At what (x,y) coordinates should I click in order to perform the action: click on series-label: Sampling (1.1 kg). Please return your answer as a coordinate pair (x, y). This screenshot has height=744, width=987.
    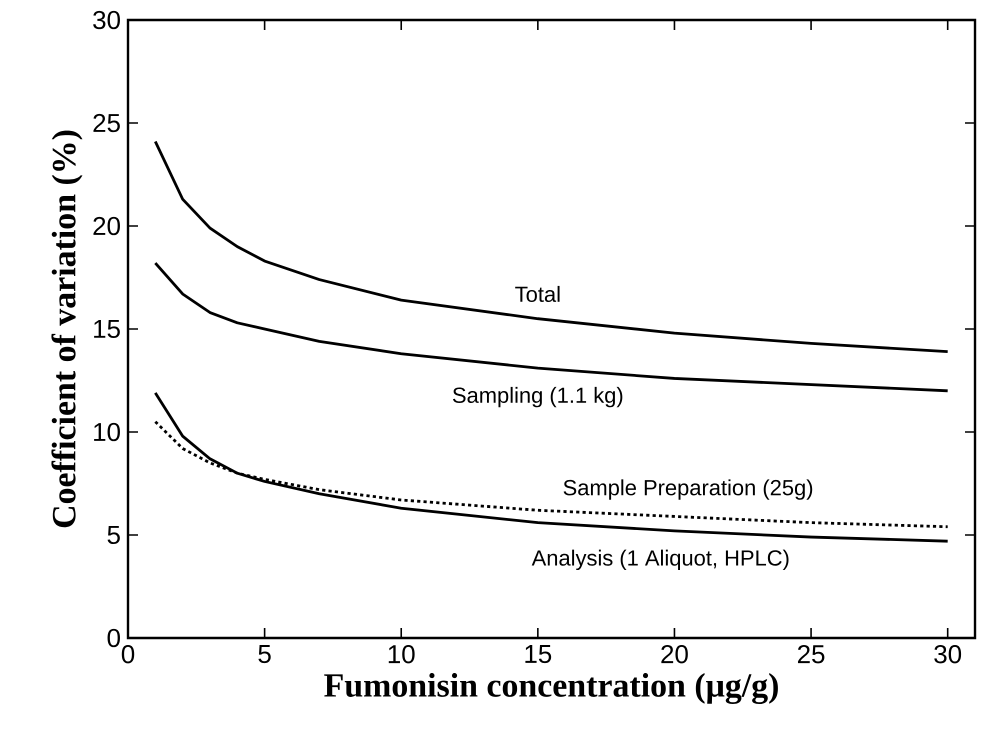
    Looking at the image, I should click on (537, 397).